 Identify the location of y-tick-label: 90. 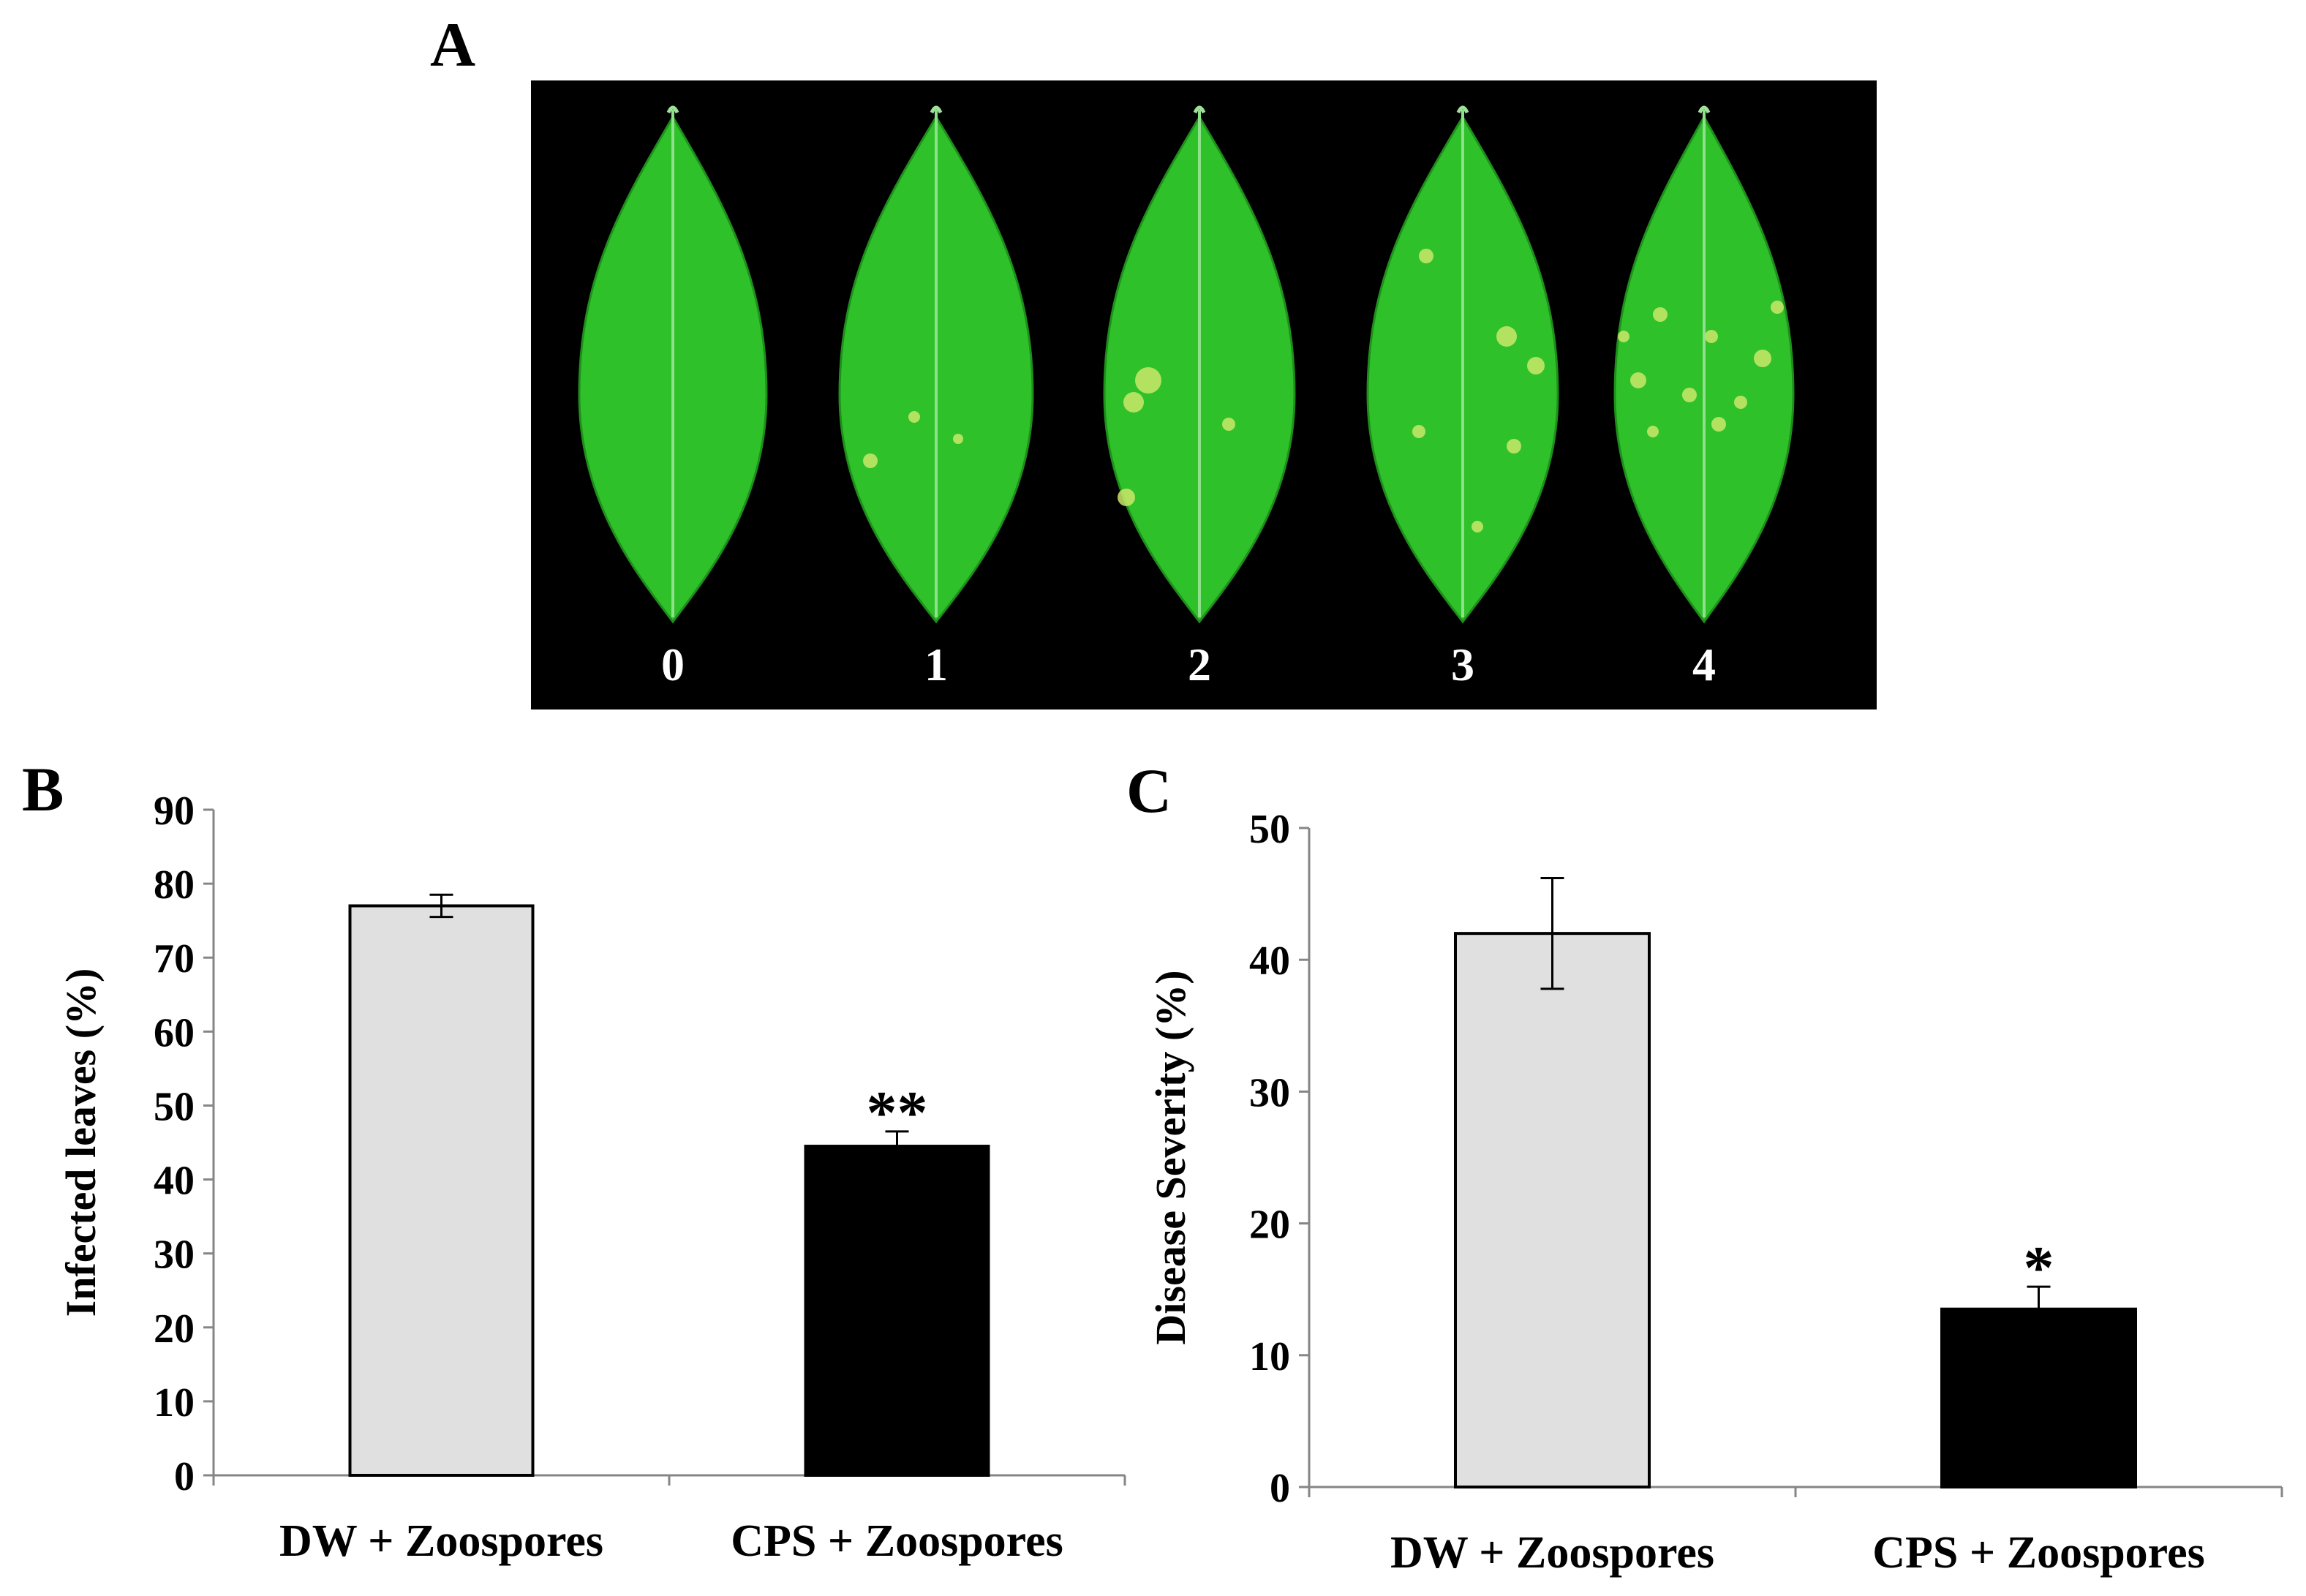
(174, 811).